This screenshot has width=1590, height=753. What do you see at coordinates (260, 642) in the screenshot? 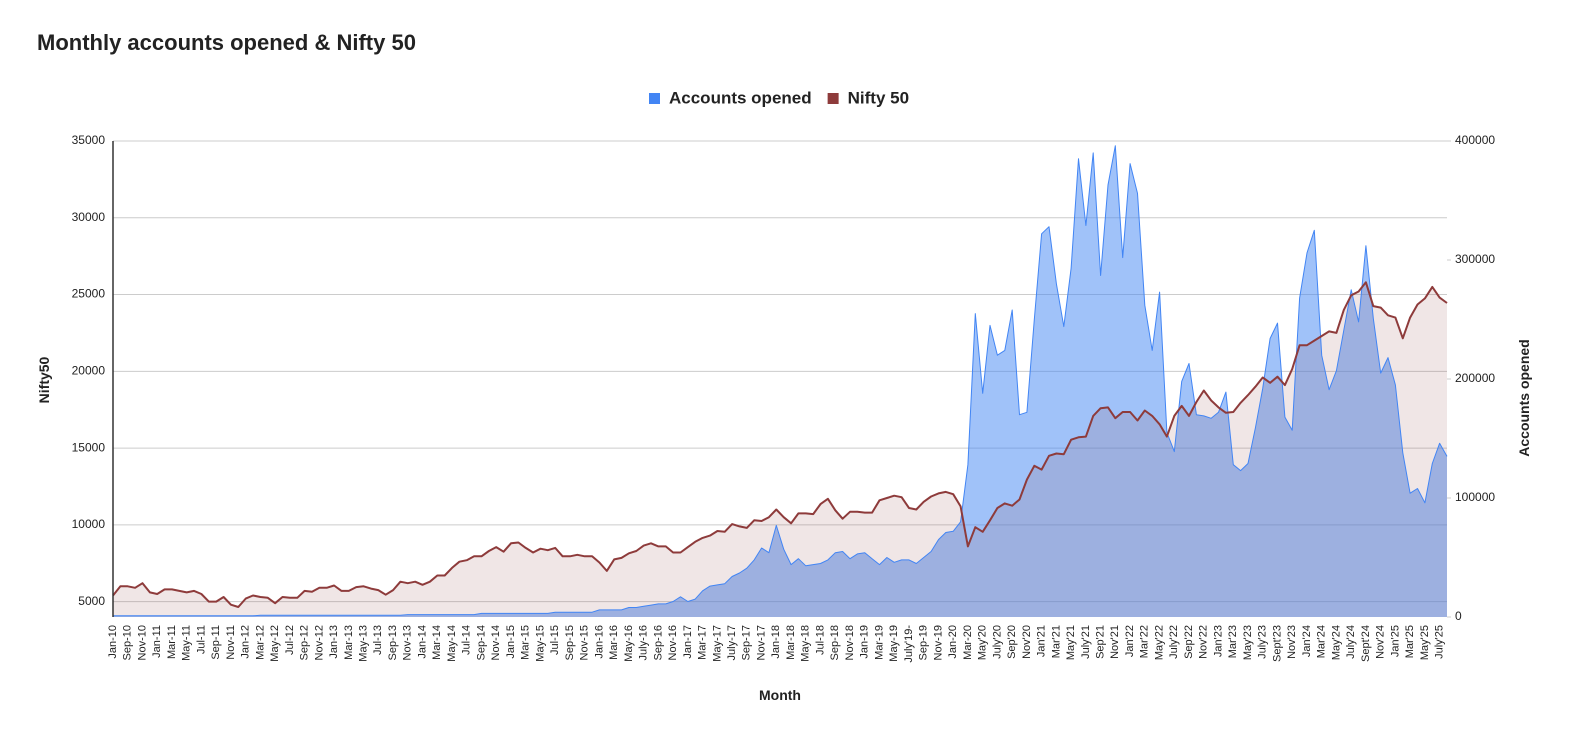
I see `x-tick-label: Mar-12` at bounding box center [260, 642].